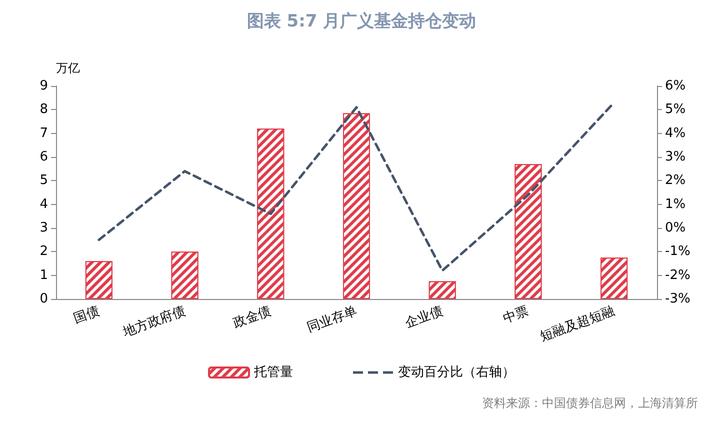 This screenshot has height=424, width=723. What do you see at coordinates (44, 275) in the screenshot?
I see `y-tick-label: 1` at bounding box center [44, 275].